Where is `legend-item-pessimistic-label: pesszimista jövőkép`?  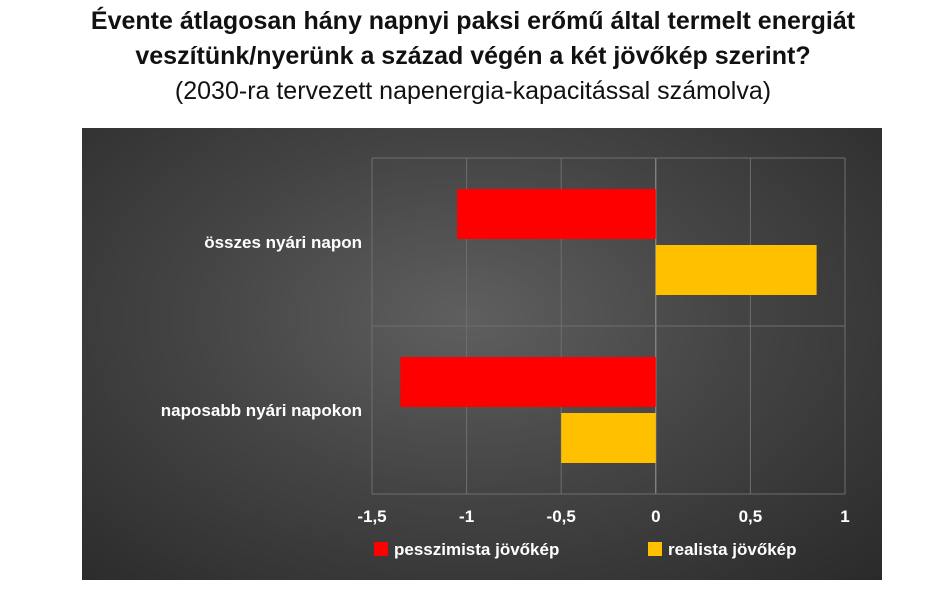
legend-item-pessimistic-label: pesszimista jövőkép is located at coordinates (476, 549).